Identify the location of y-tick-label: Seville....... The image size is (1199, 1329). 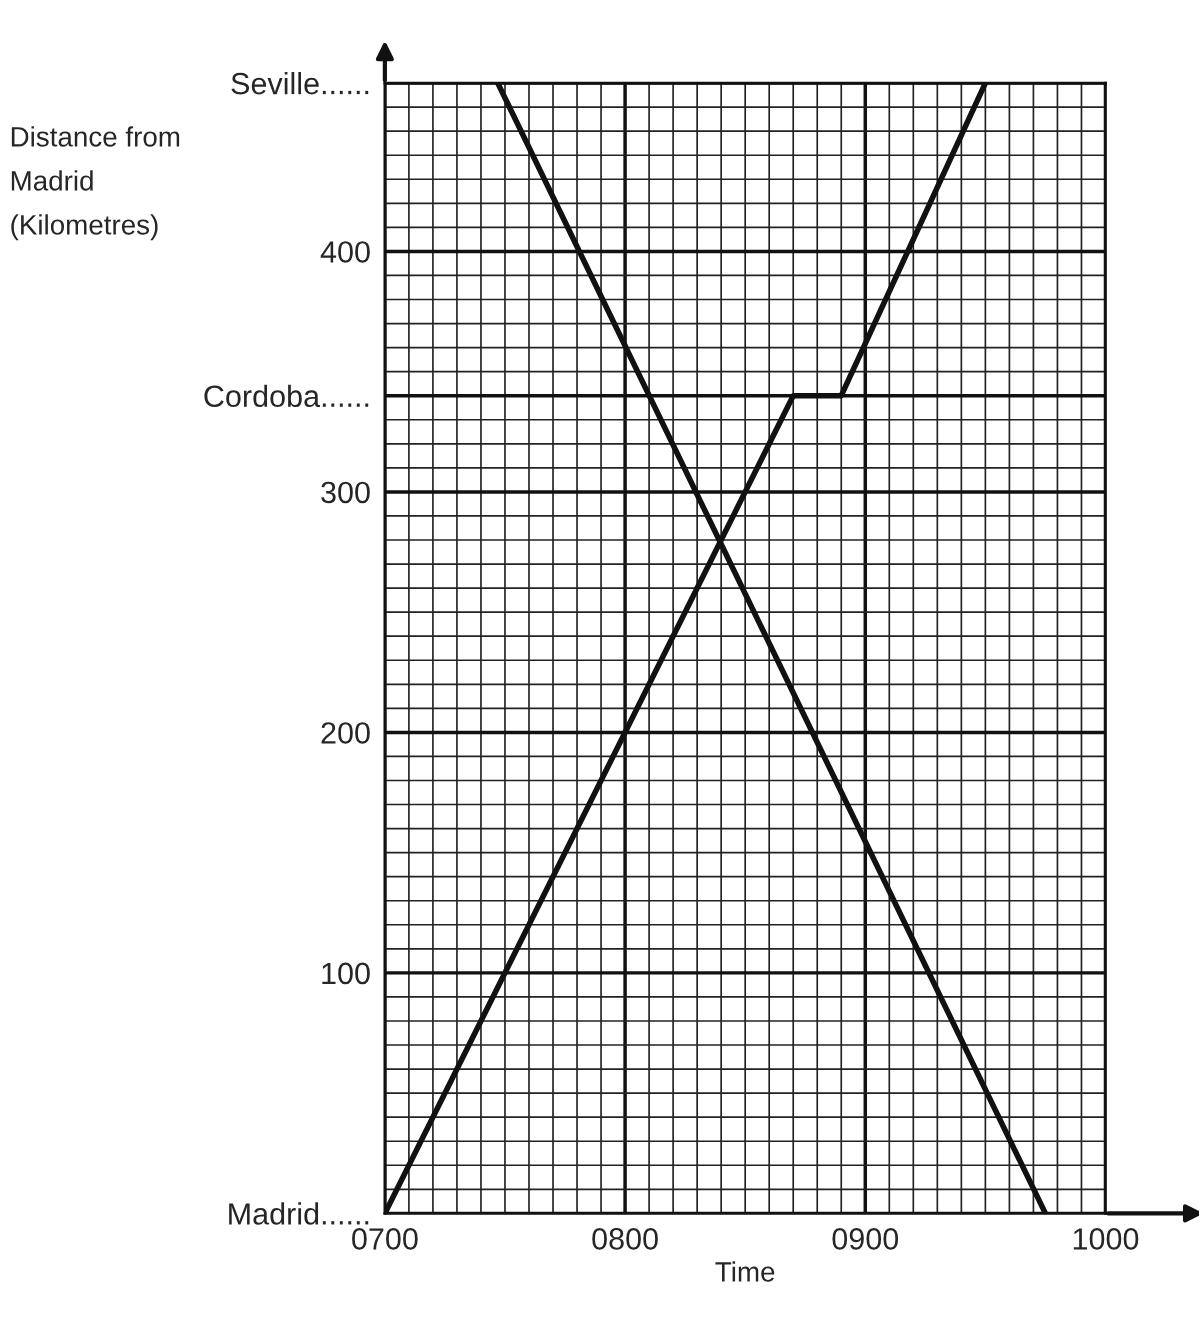
(300, 83).